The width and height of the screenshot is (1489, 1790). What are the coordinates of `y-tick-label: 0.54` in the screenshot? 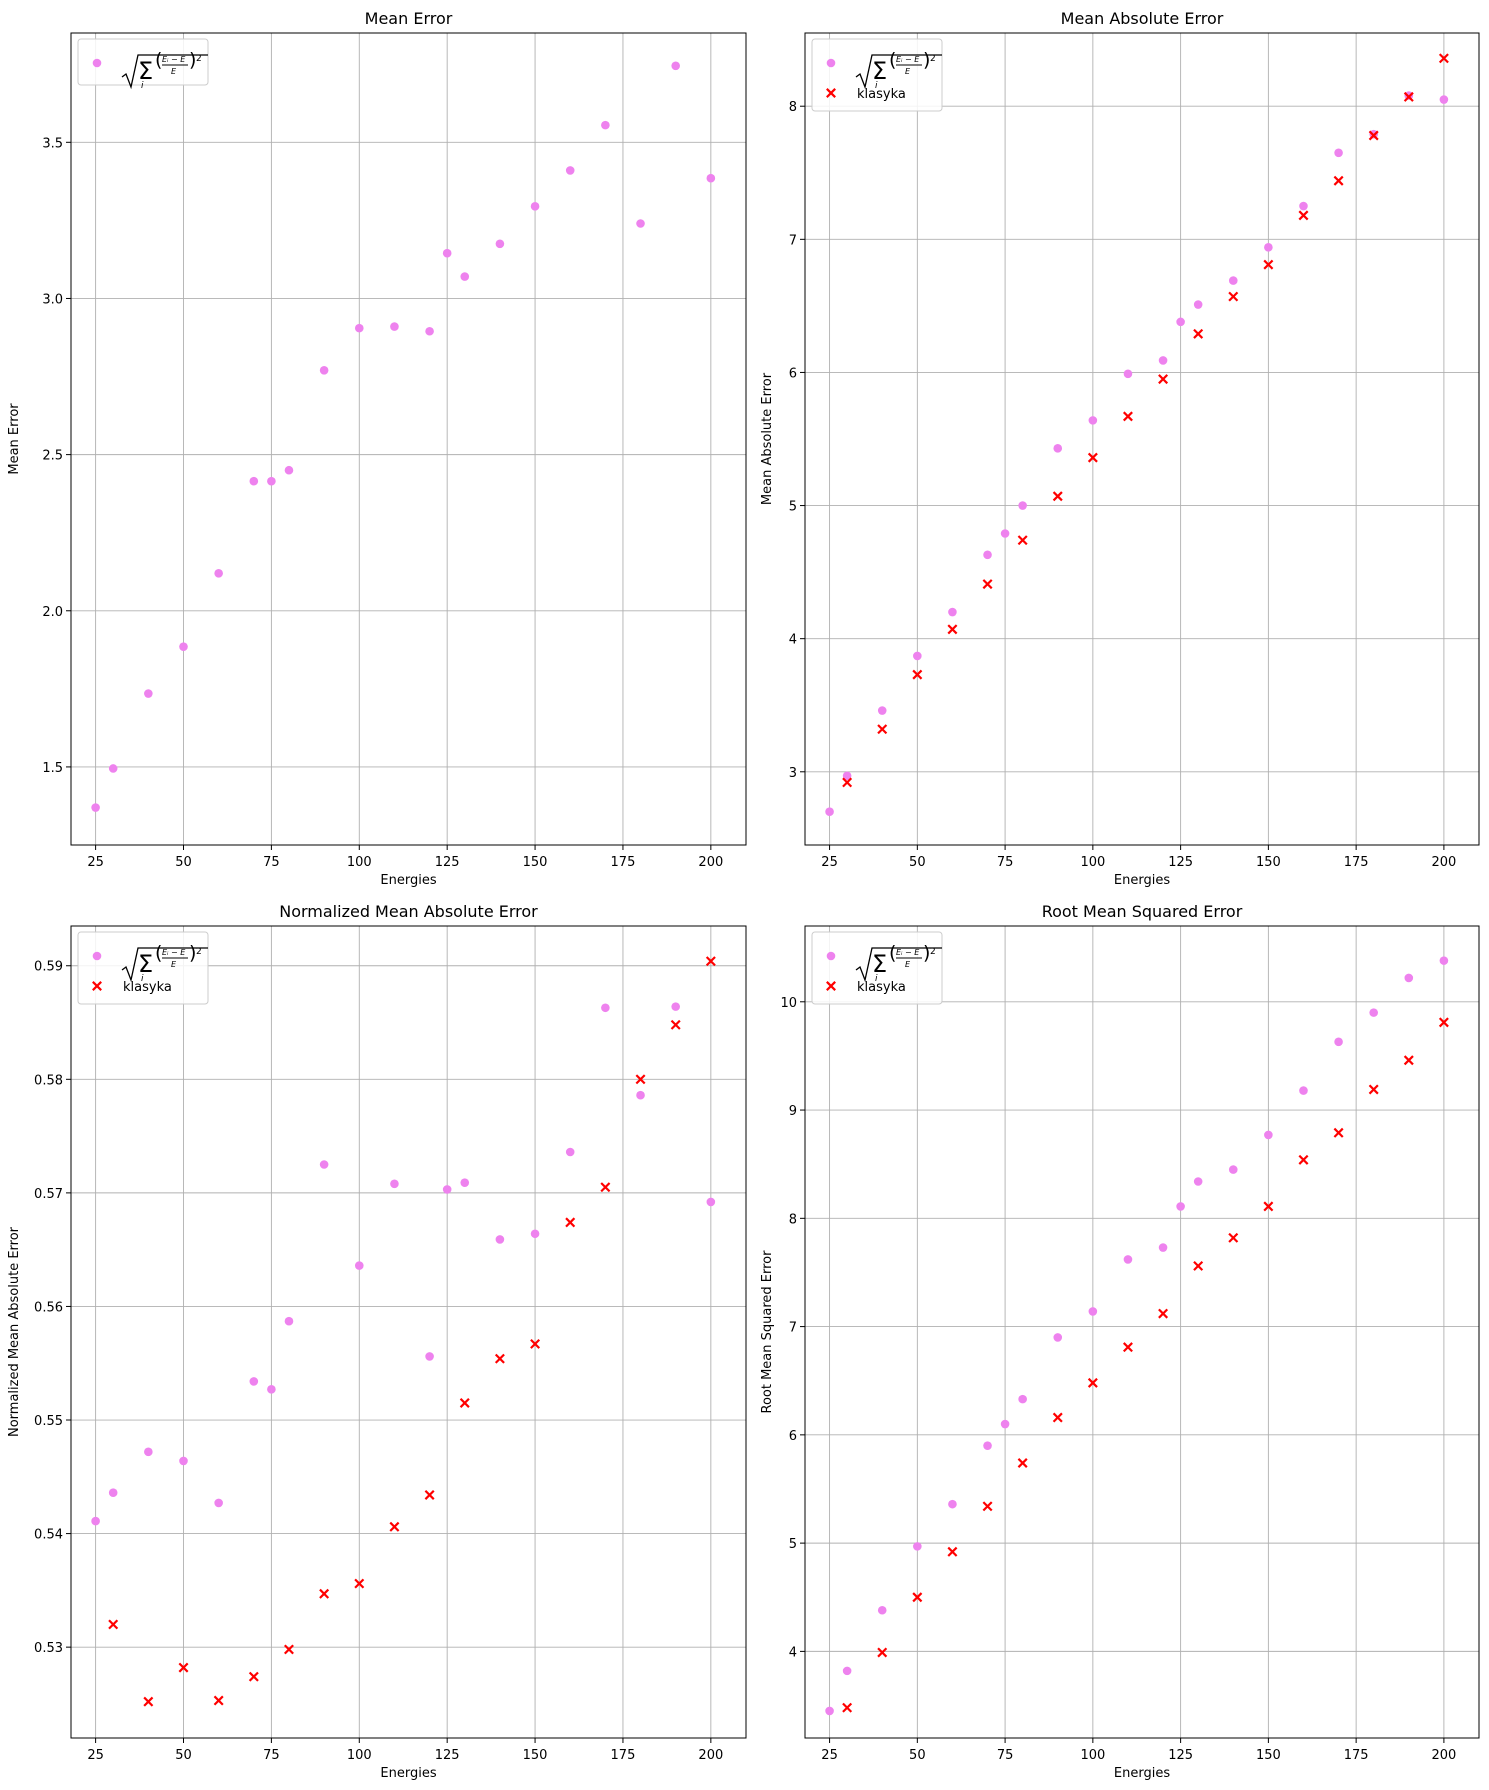 It's located at (48, 1535).